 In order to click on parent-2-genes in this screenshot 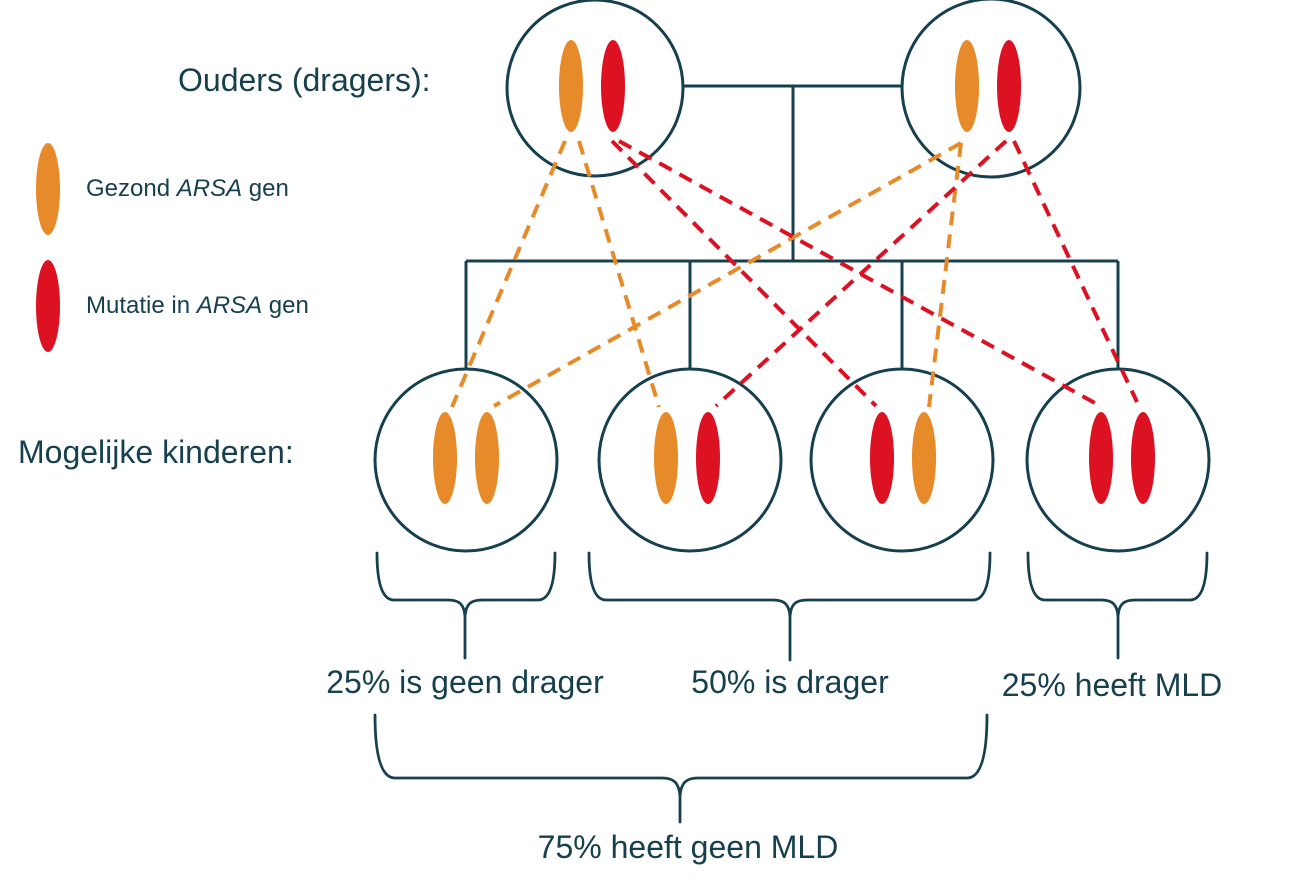, I will do `click(988, 86)`.